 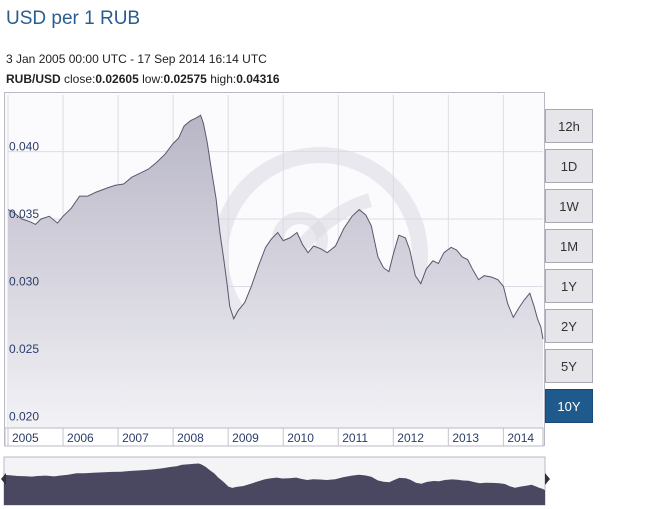 What do you see at coordinates (569, 206) in the screenshot?
I see `range-button-1w: 1W` at bounding box center [569, 206].